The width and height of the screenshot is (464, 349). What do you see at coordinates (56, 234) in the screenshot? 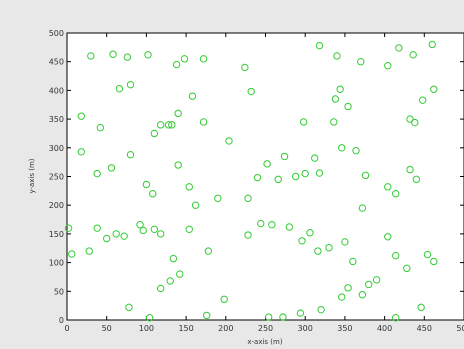
I see `y-tick-label: 150` at bounding box center [56, 234].